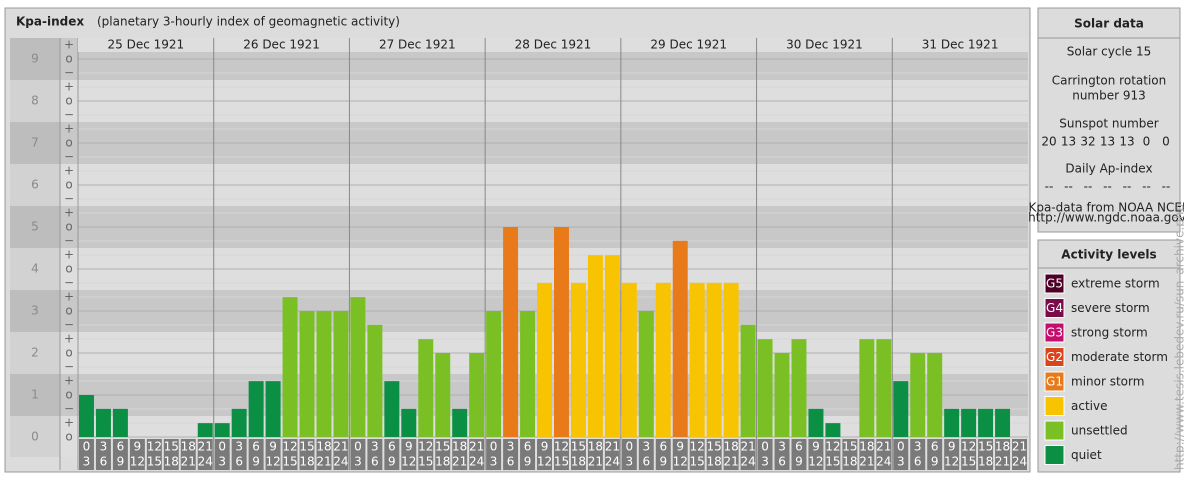  I want to click on date-label: 31 Dec 1921, so click(960, 45).